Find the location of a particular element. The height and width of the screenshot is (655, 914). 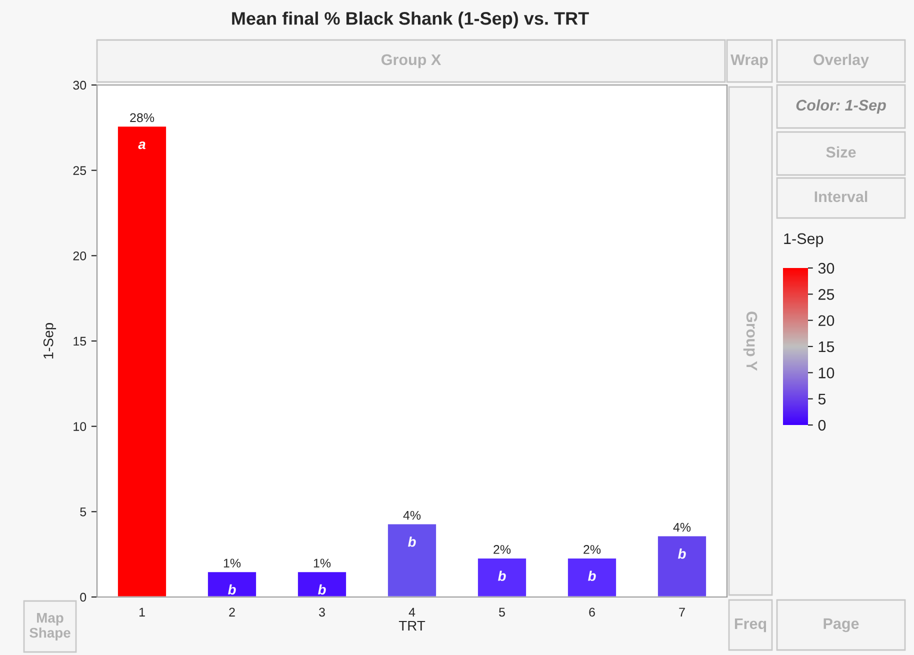

y-tick-label: 30 is located at coordinates (79, 85).